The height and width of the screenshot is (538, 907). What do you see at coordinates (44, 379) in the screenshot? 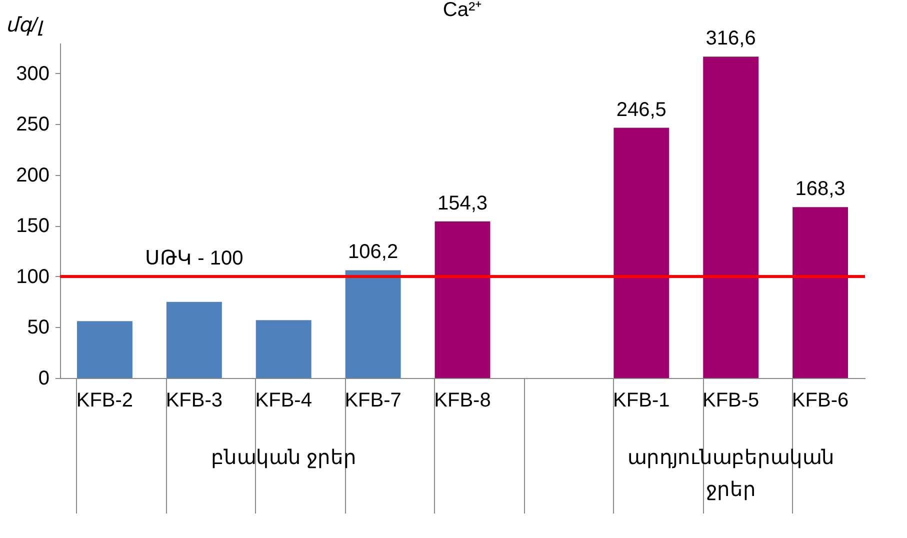
I see `y-tick-label: 0` at bounding box center [44, 379].